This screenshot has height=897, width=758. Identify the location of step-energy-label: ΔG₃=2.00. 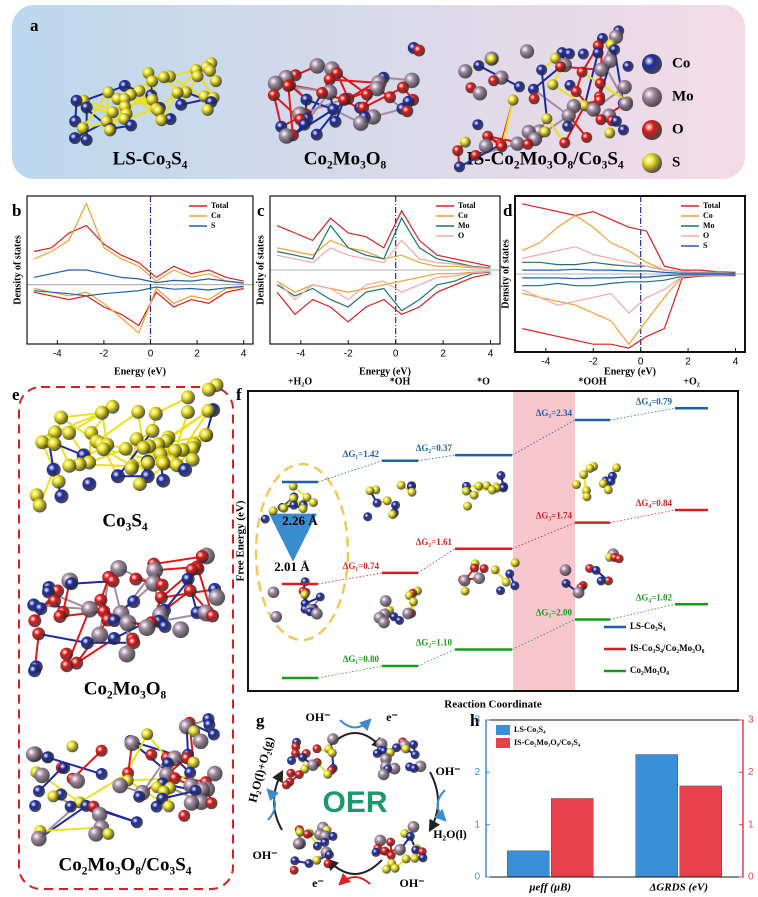
(554, 613).